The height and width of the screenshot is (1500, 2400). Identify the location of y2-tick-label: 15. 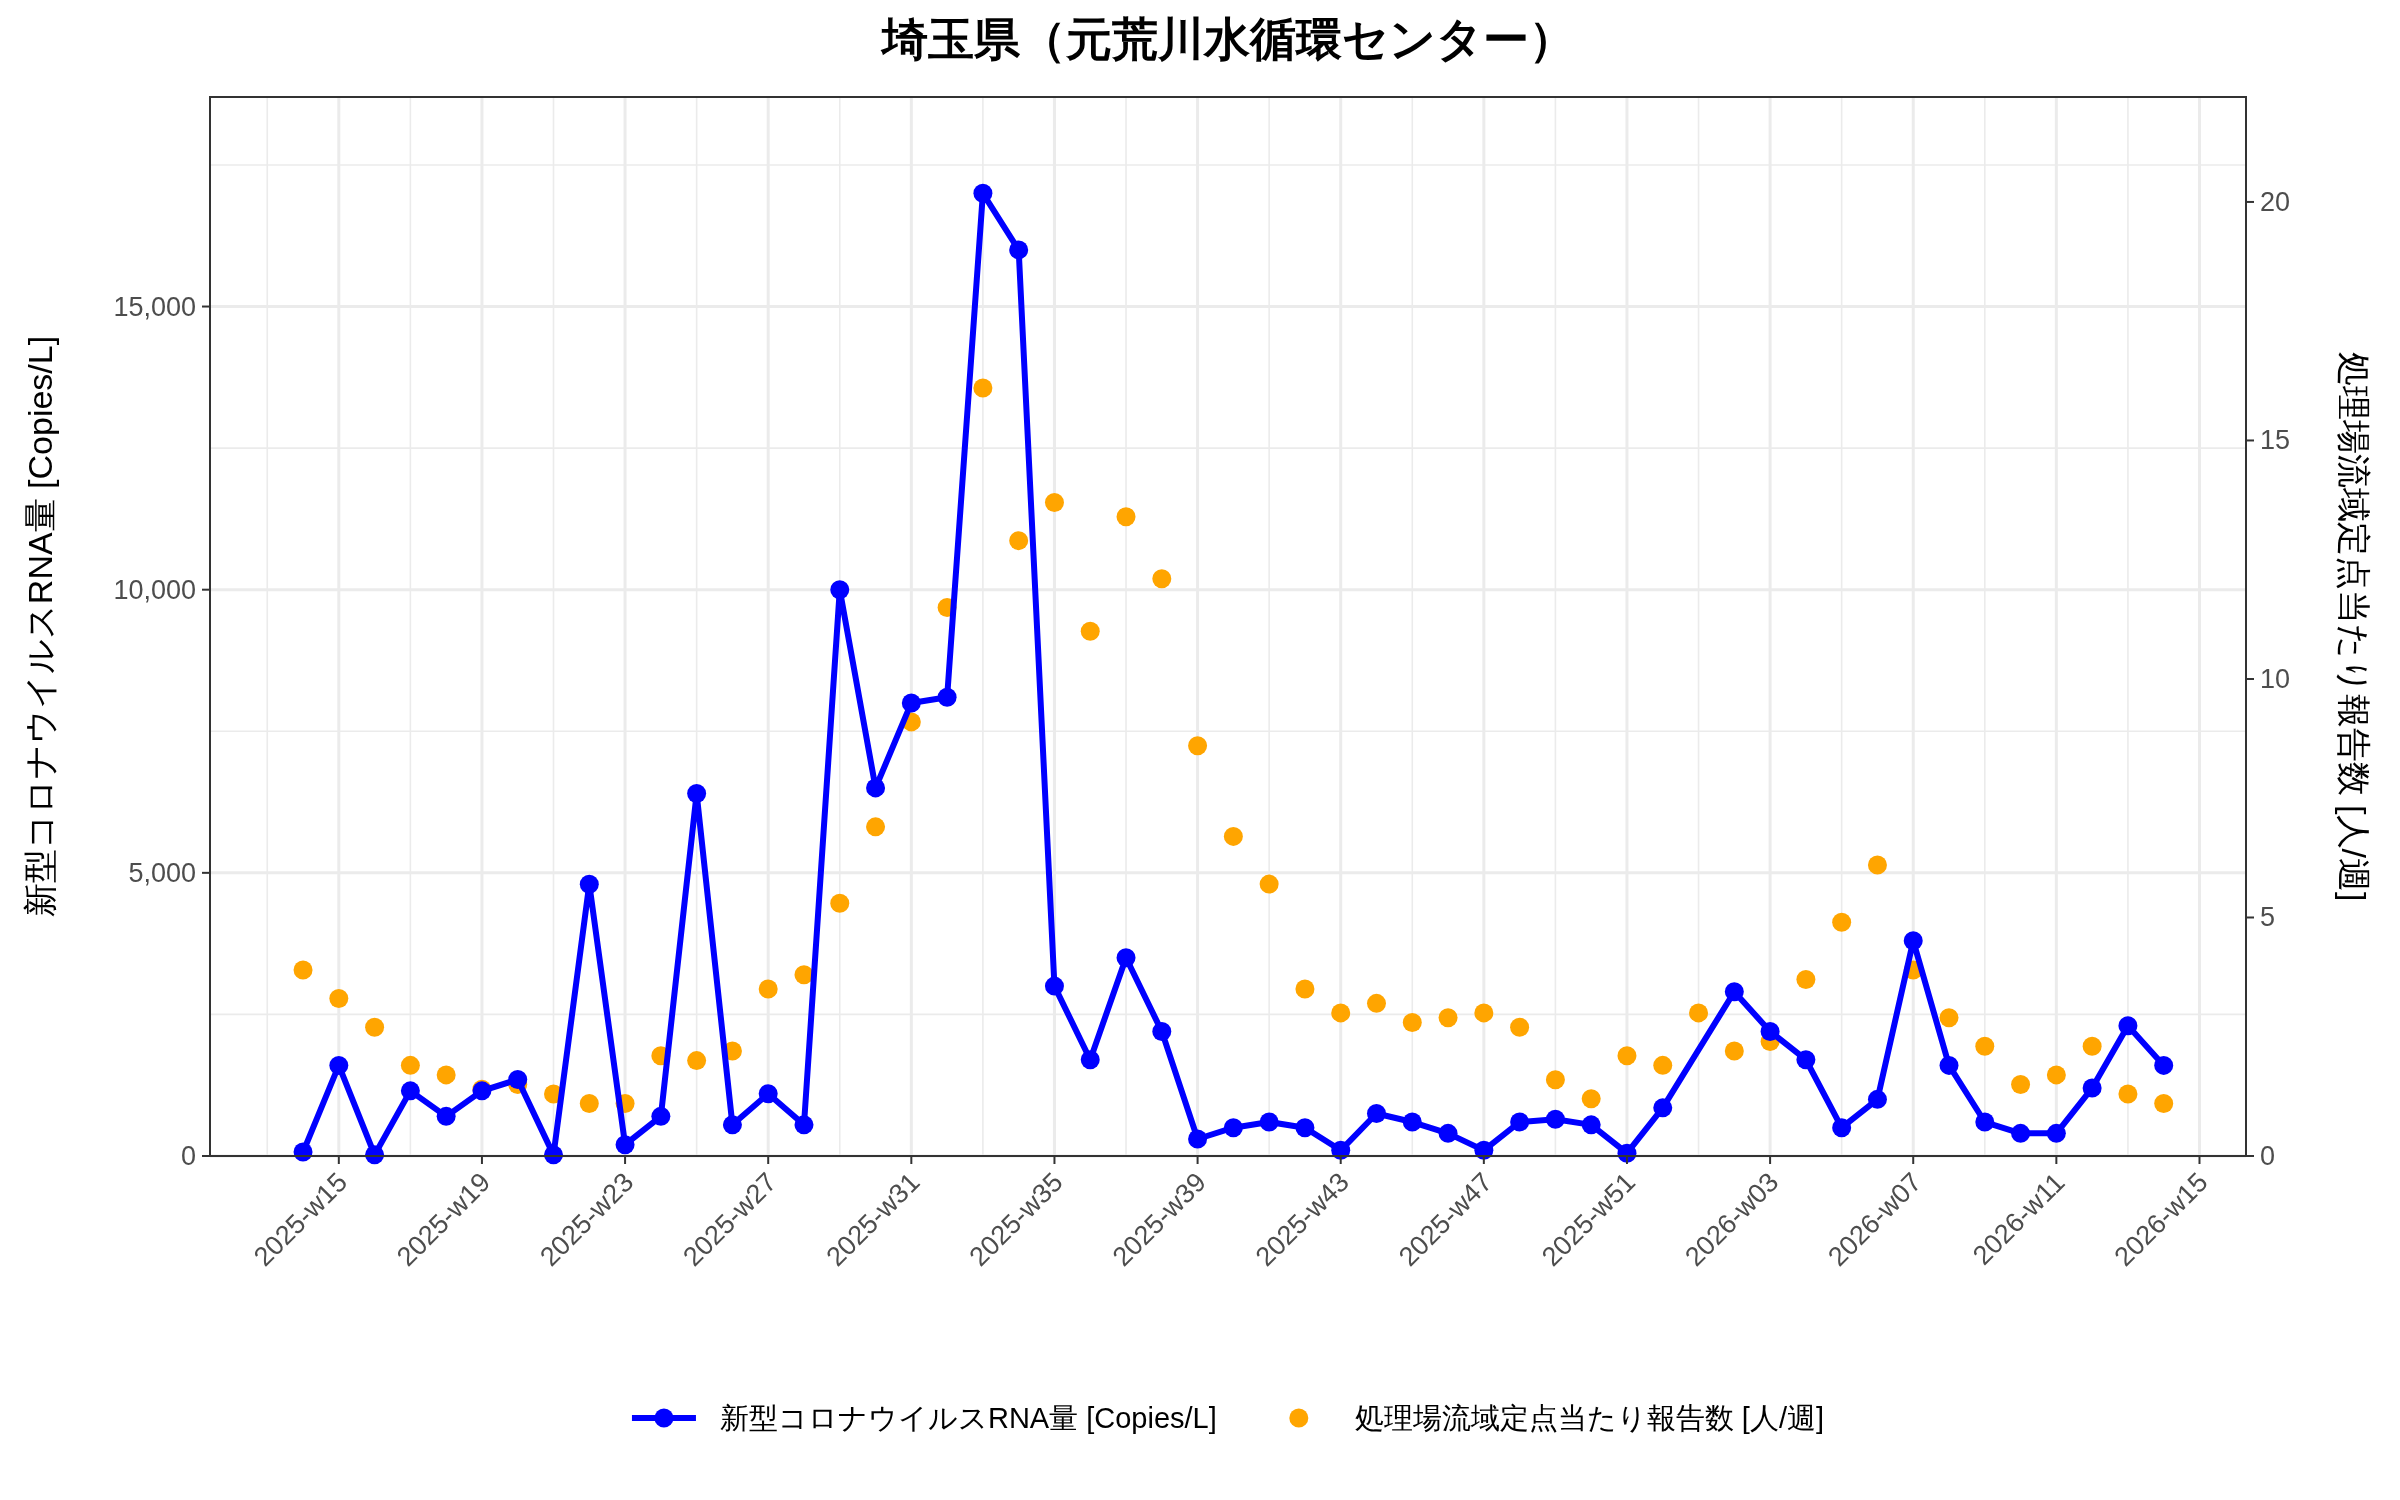
(2275, 440).